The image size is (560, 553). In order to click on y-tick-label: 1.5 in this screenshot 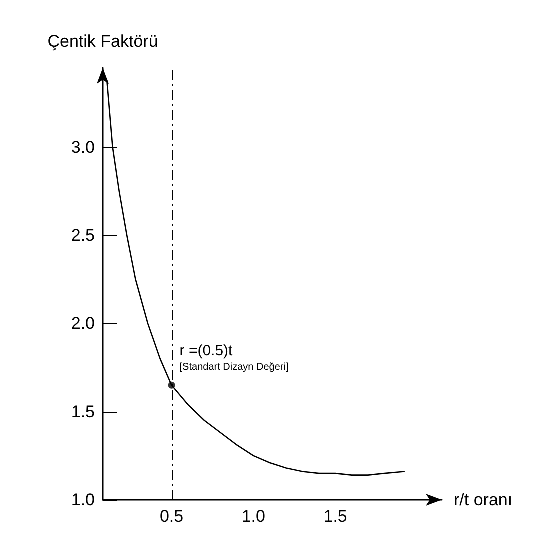, I will do `click(83, 412)`.